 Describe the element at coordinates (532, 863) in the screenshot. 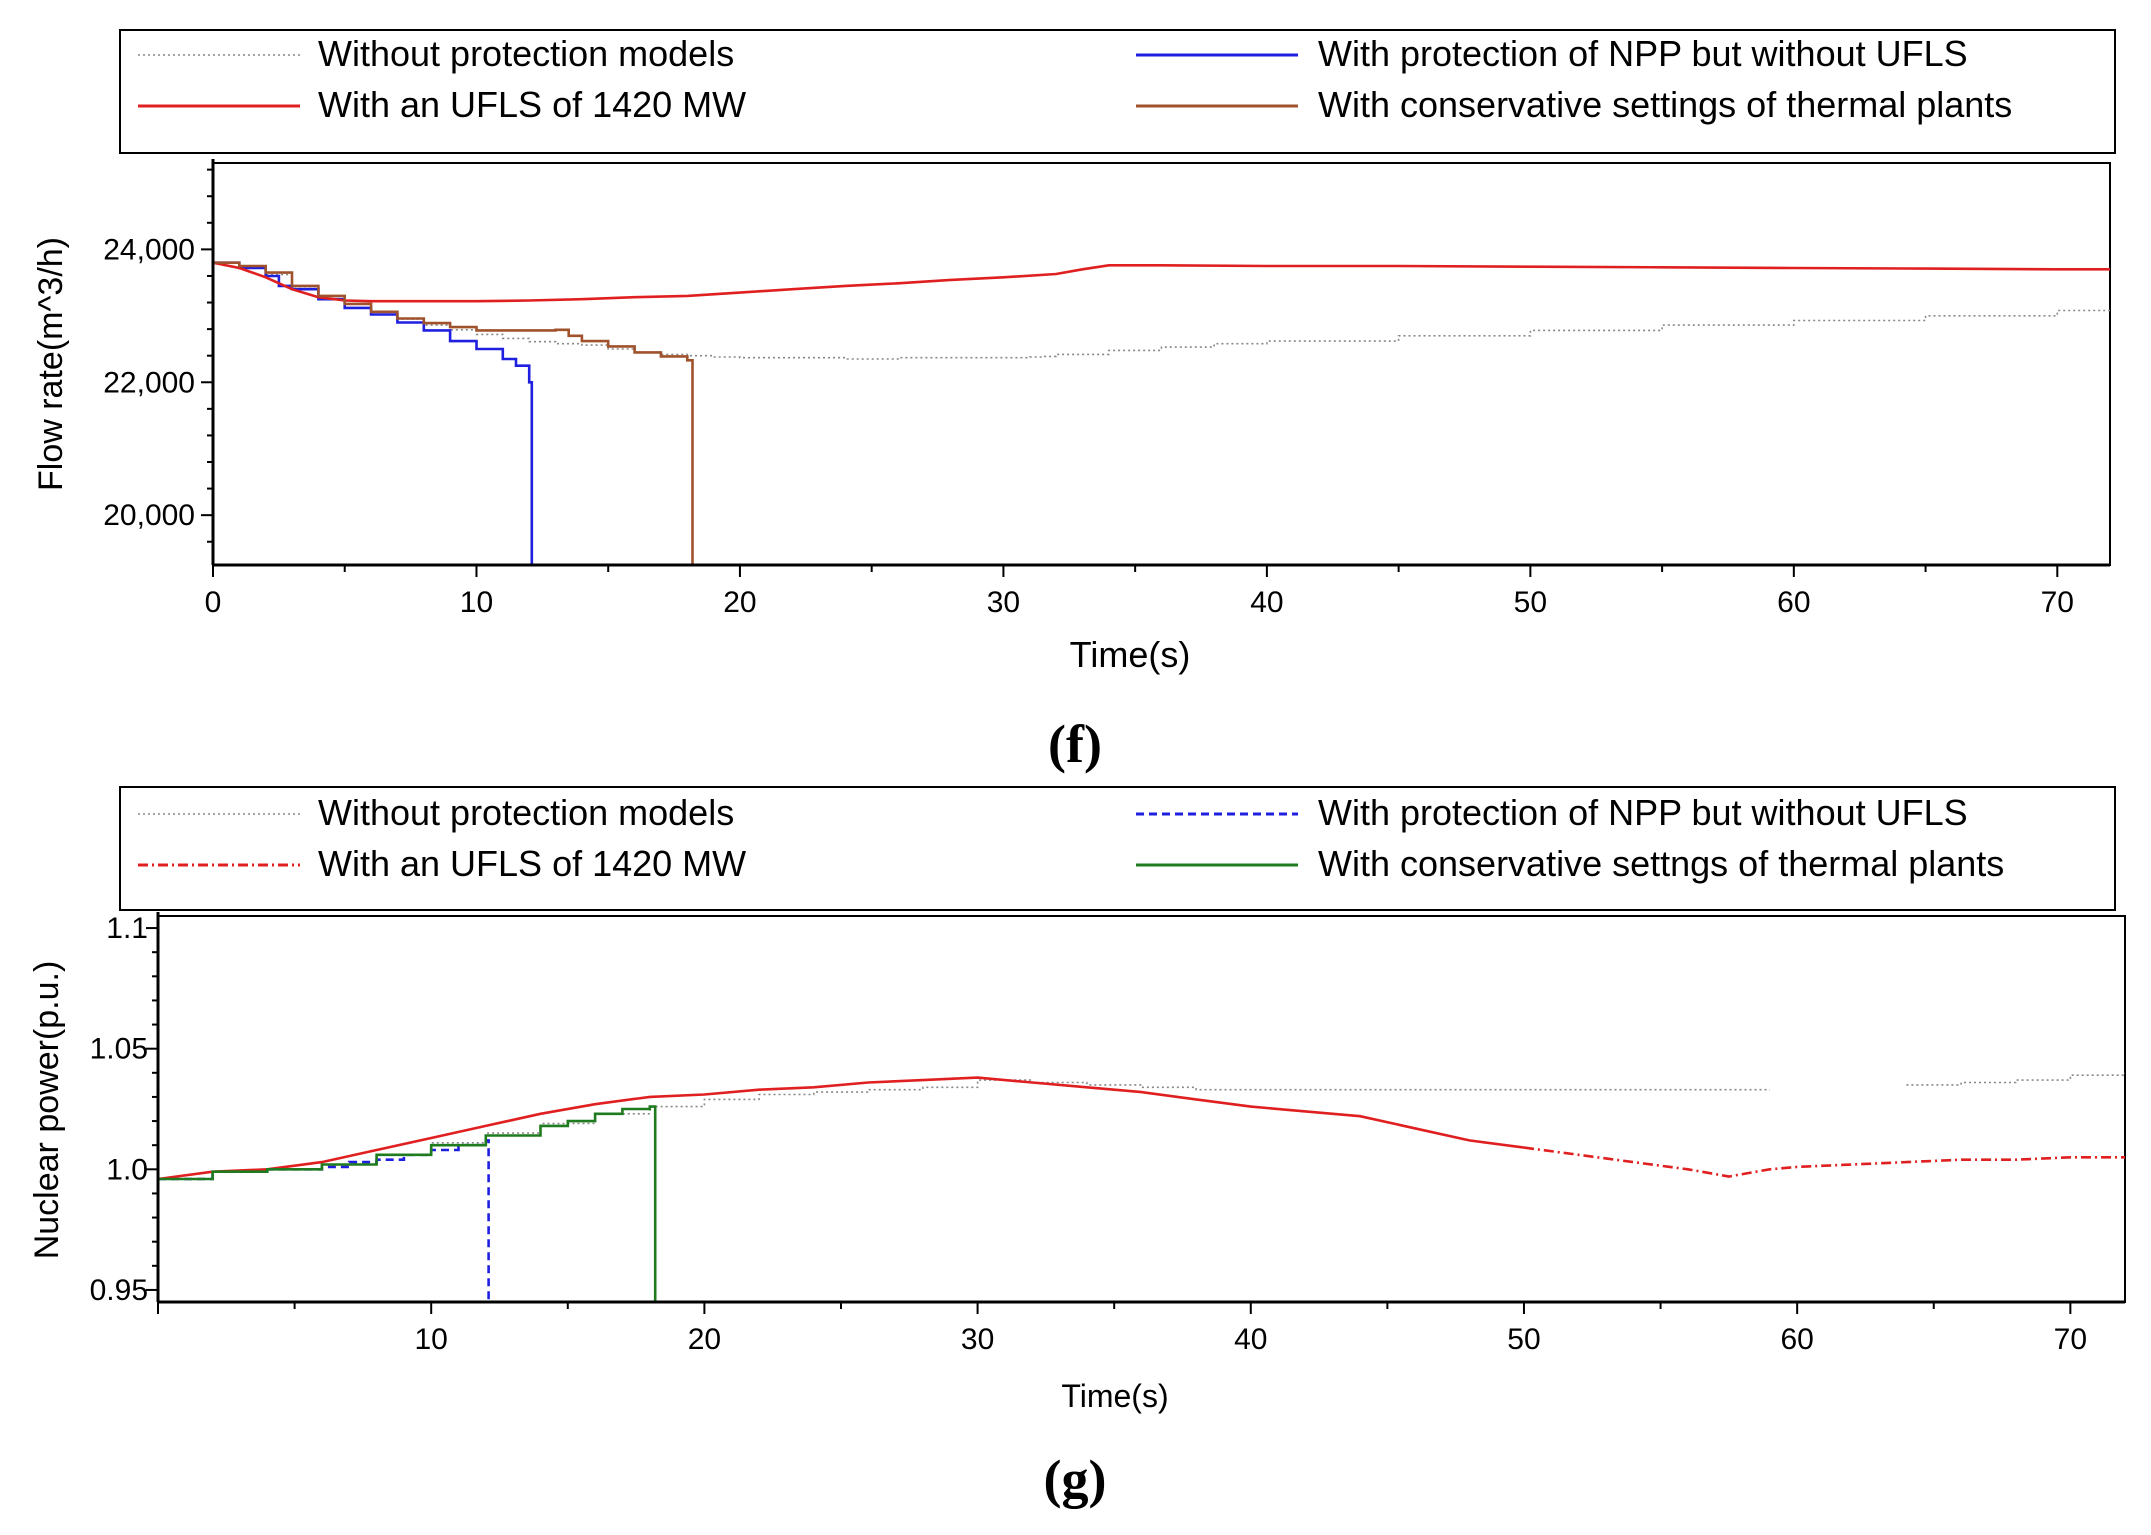

I see `legend-label-g-2: With an UFLS of 1420 MW` at that location.